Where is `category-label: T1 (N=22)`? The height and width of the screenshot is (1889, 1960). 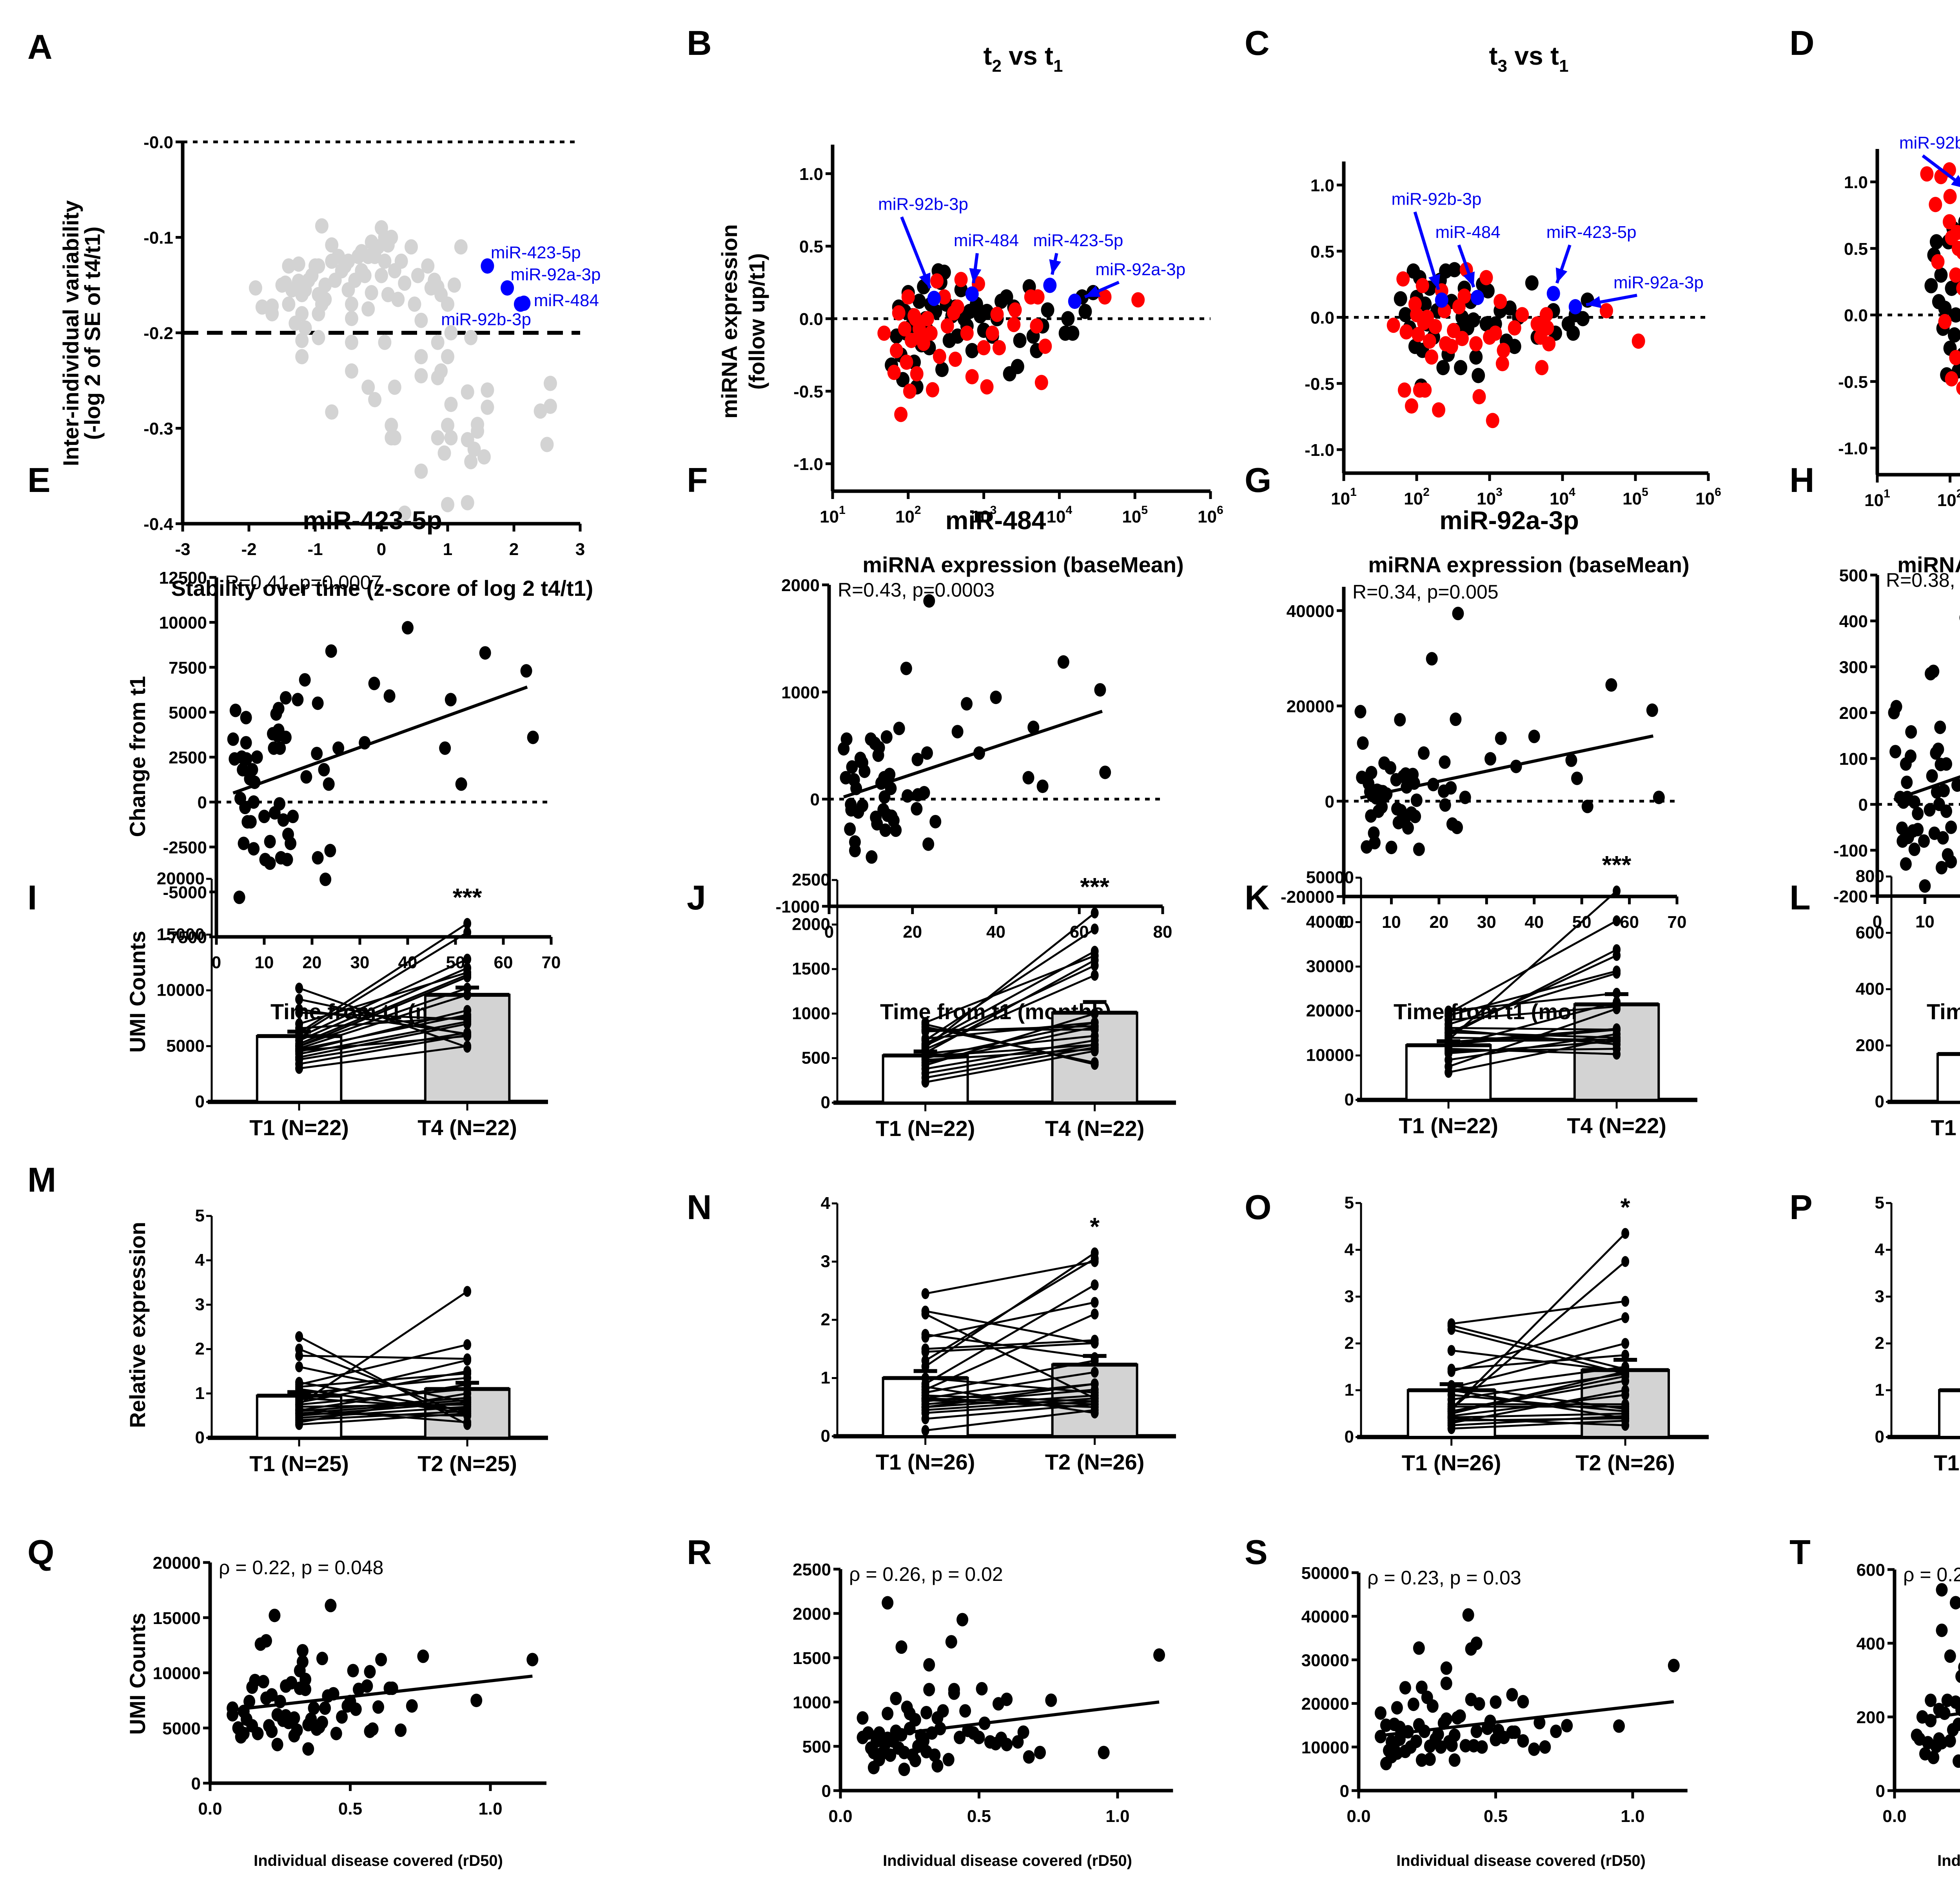
category-label: T1 (N=22) is located at coordinates (1946, 1127).